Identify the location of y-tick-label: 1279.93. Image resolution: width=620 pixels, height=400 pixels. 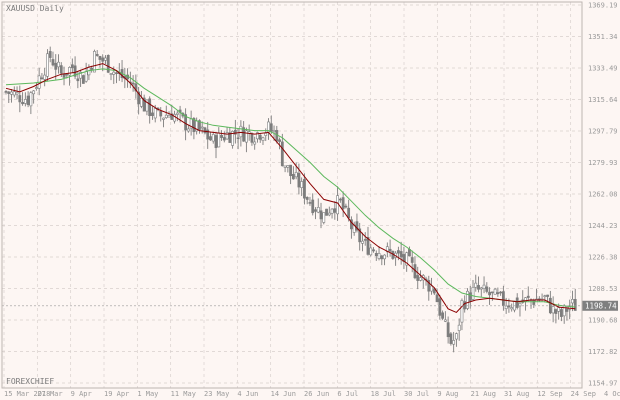
(603, 163).